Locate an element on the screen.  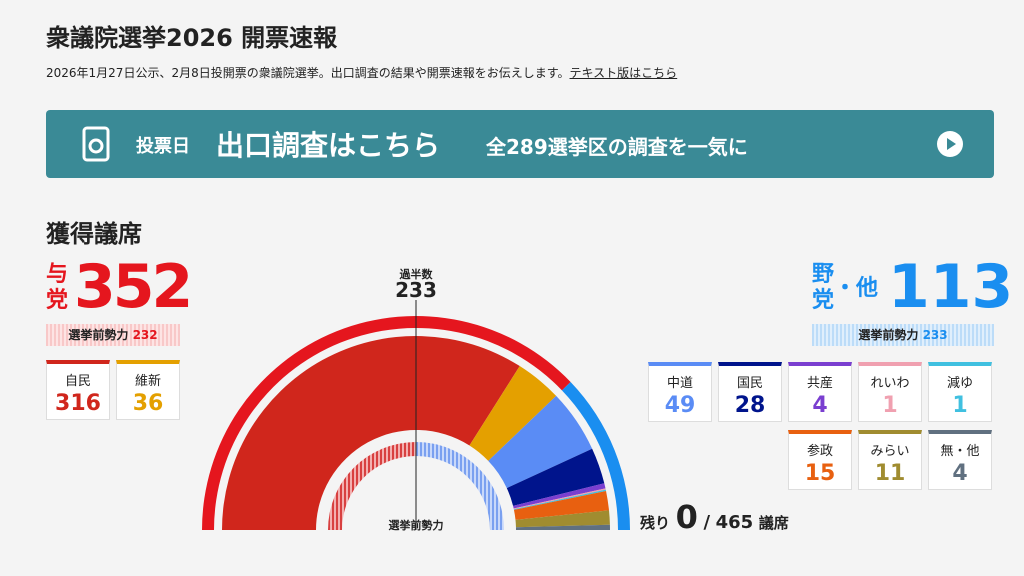
party-name: 中道 is located at coordinates (679, 383).